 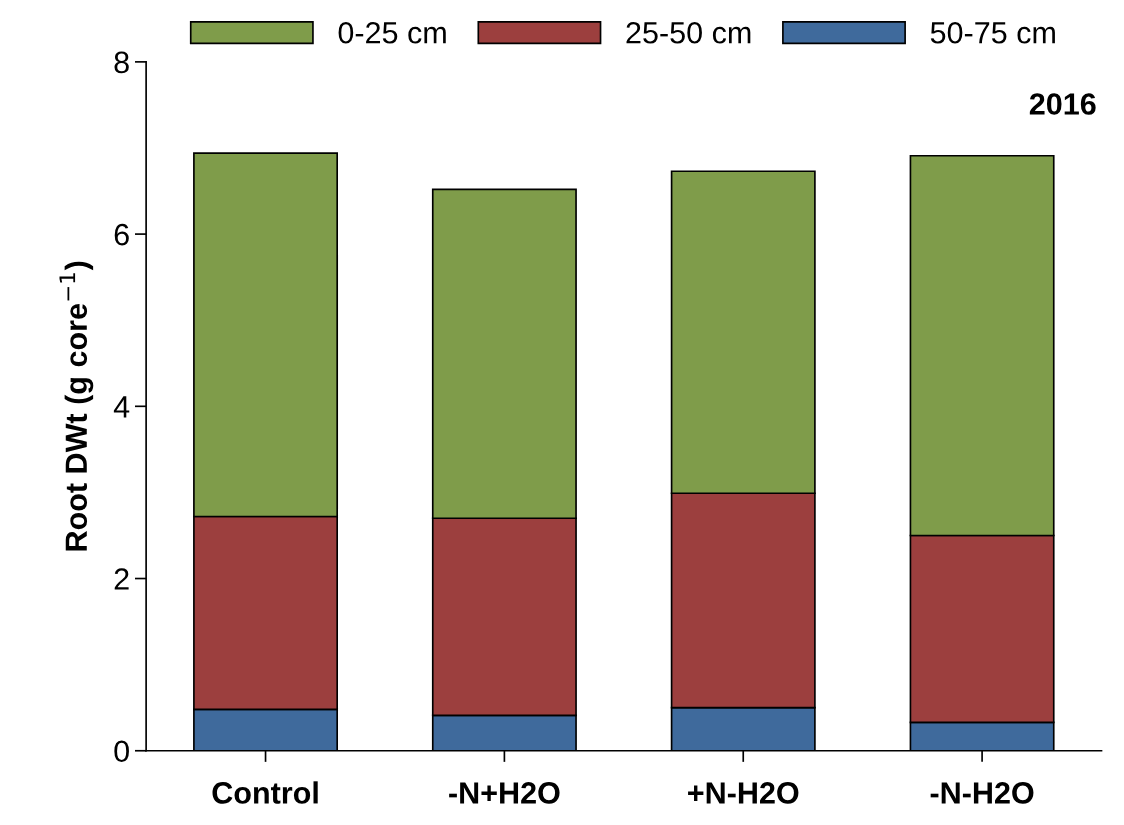 I want to click on x-tick-label: -N+H2O, so click(x=504, y=793).